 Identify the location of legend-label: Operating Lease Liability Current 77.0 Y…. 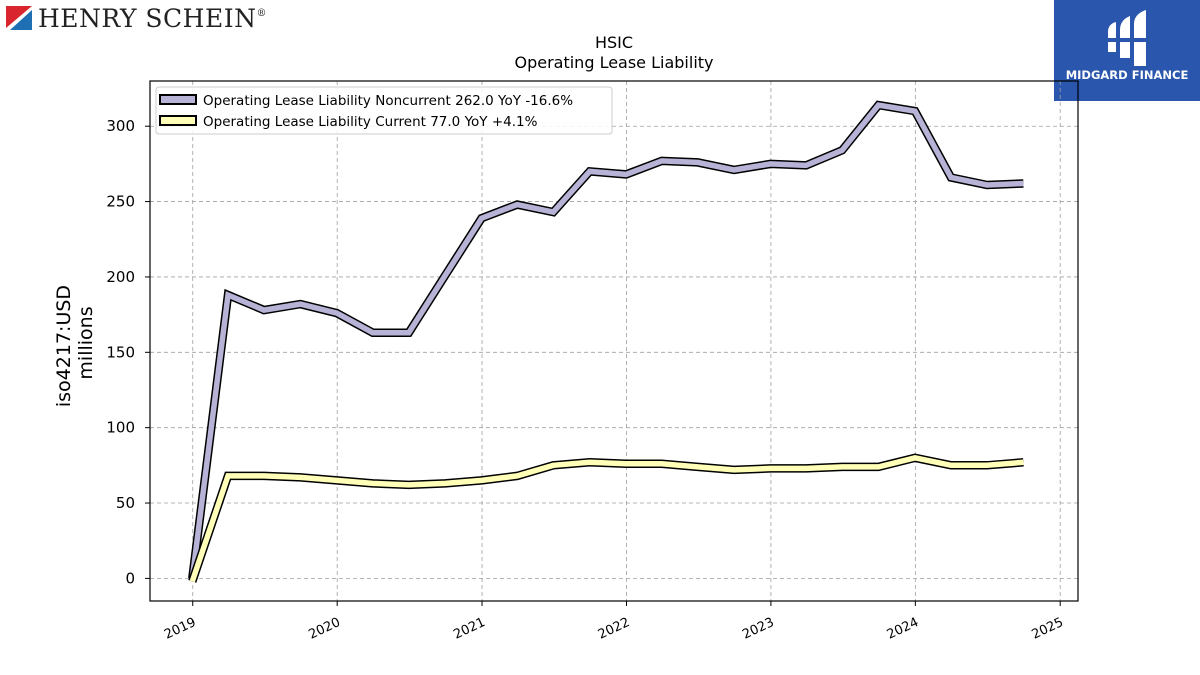
(370, 122).